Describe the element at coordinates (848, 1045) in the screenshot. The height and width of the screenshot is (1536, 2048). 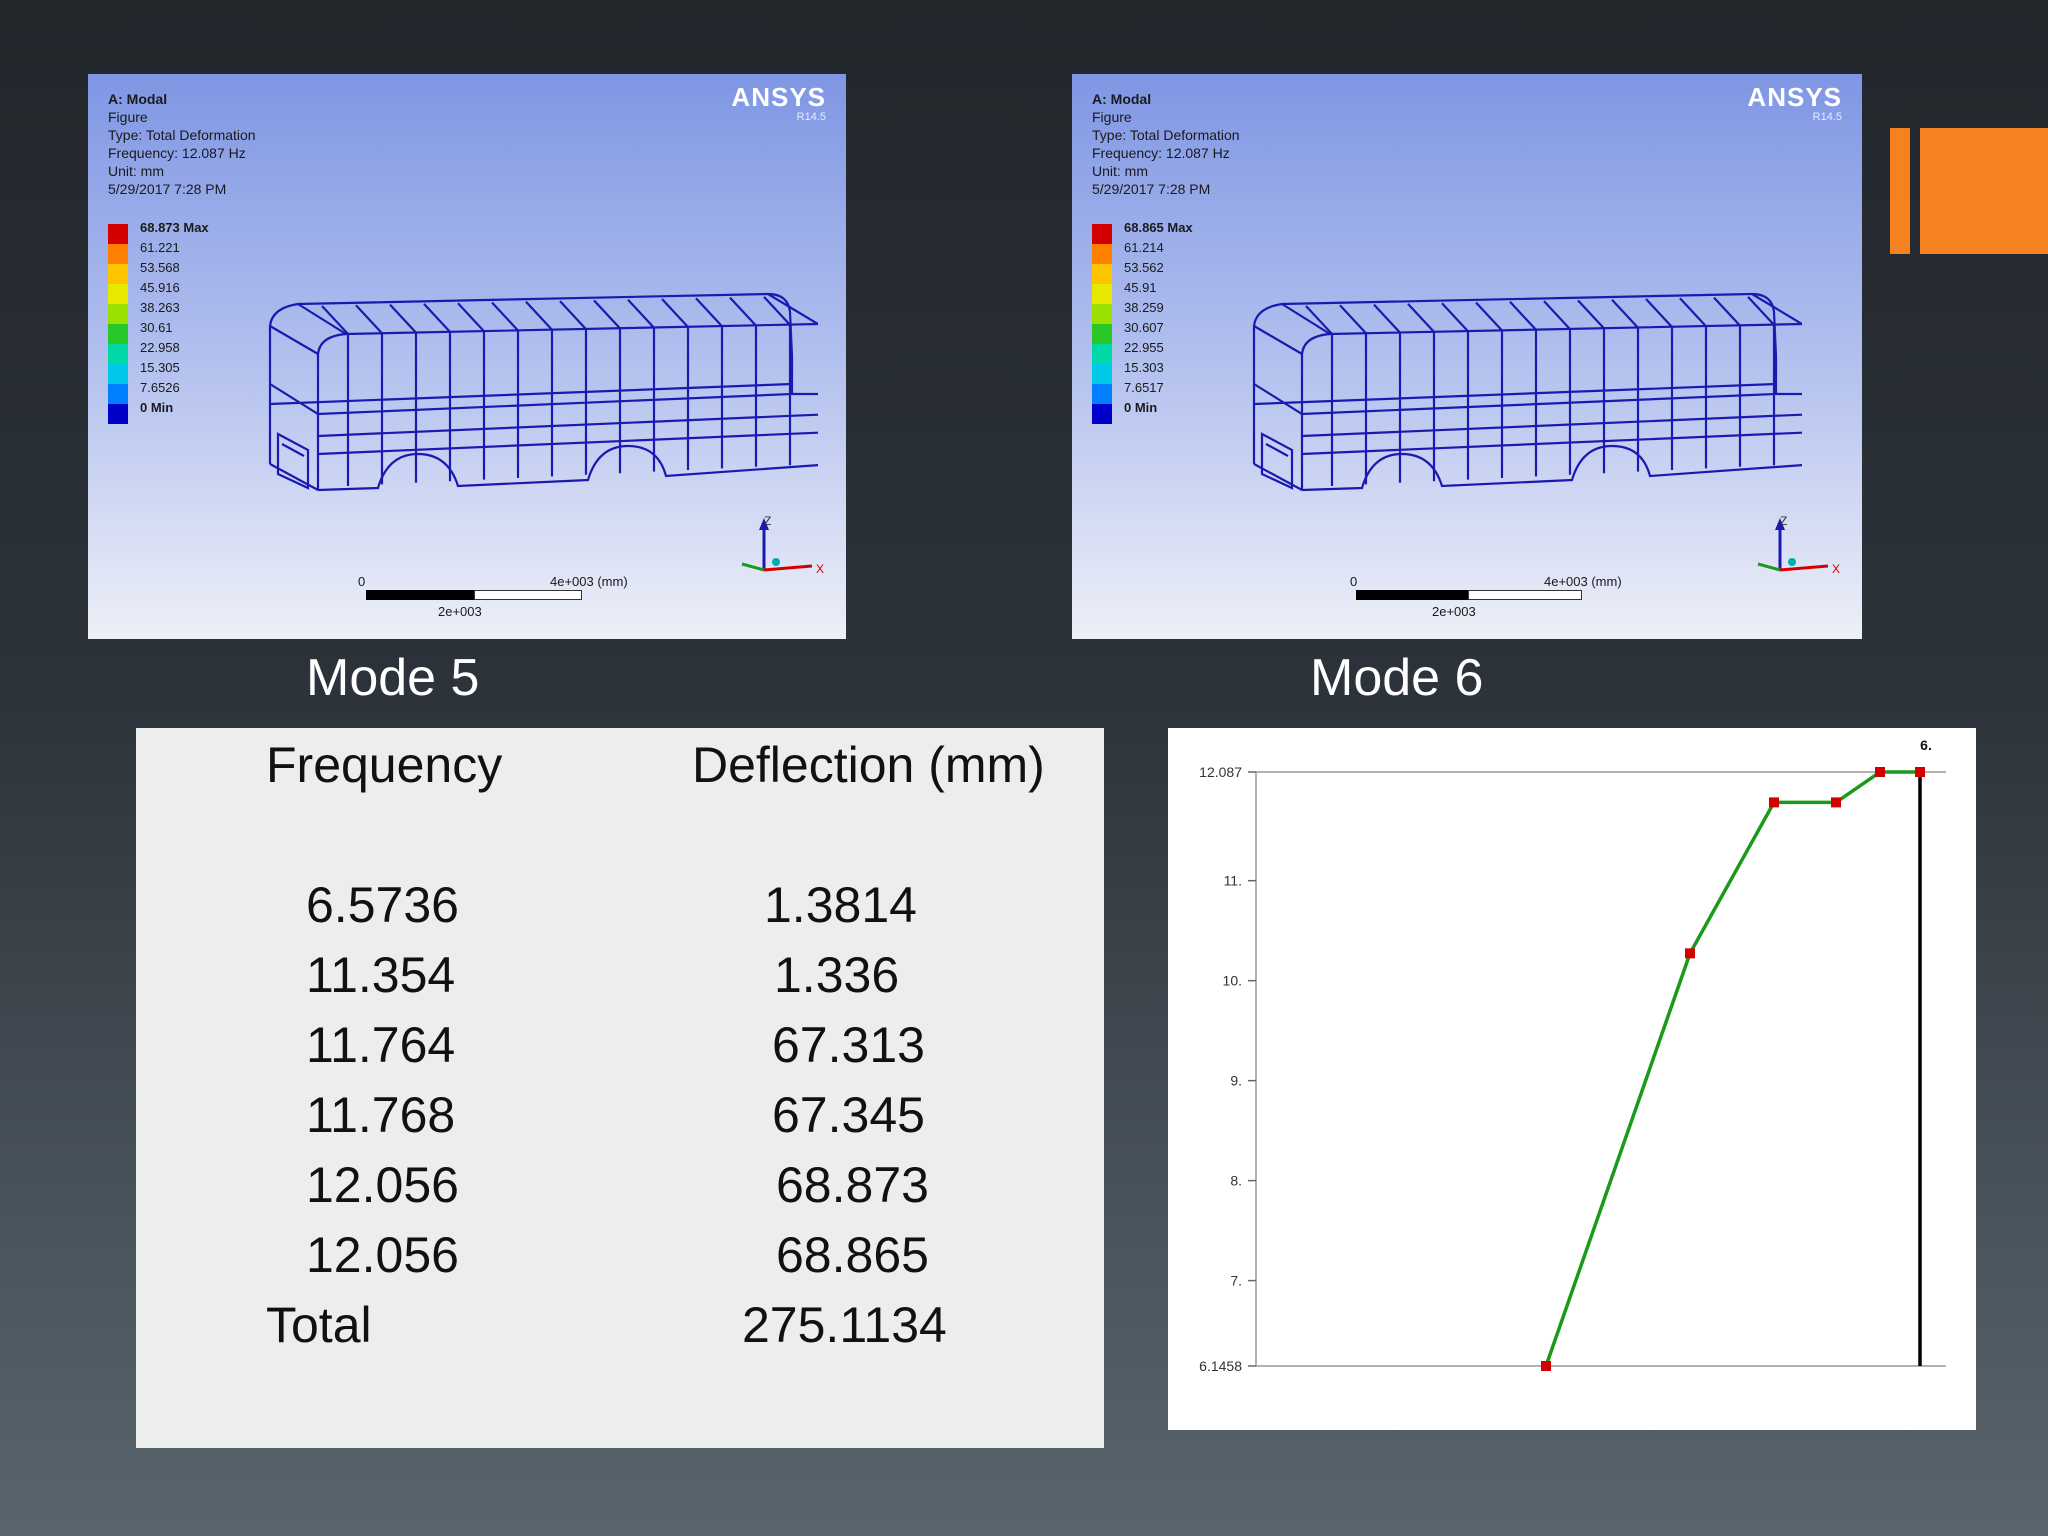
I see `table-row-3-deflection: 67.313` at that location.